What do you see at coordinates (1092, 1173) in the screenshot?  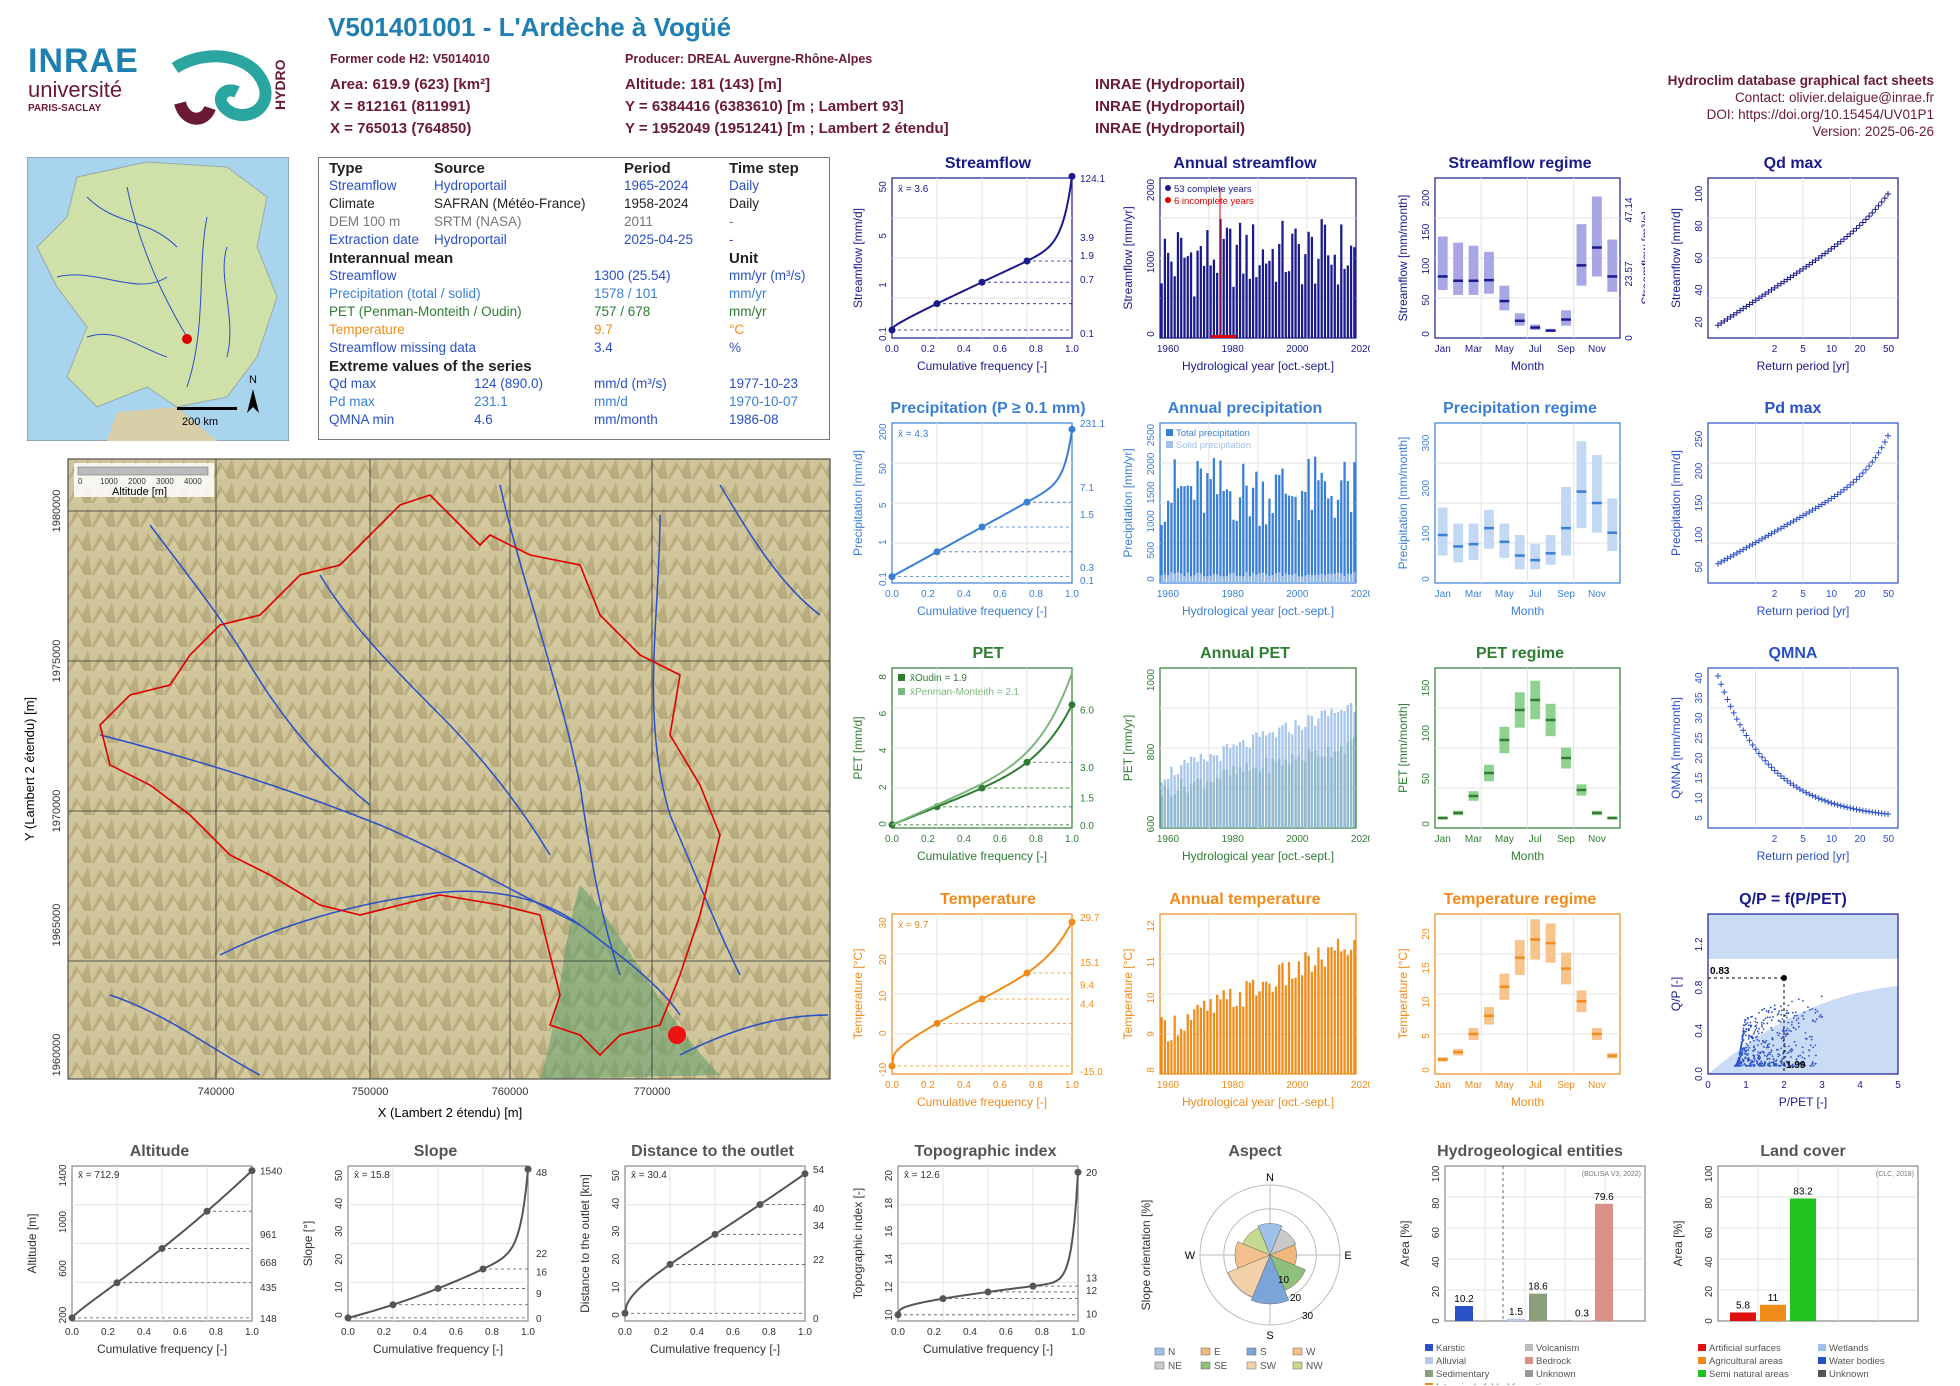 I see `right-tick-label: 20` at bounding box center [1092, 1173].